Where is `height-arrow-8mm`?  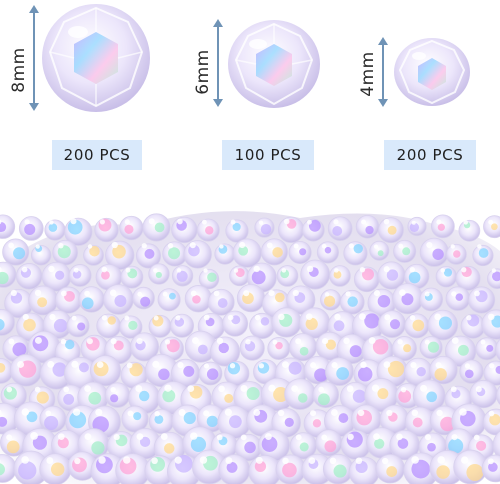 height-arrow-8mm is located at coordinates (34, 58).